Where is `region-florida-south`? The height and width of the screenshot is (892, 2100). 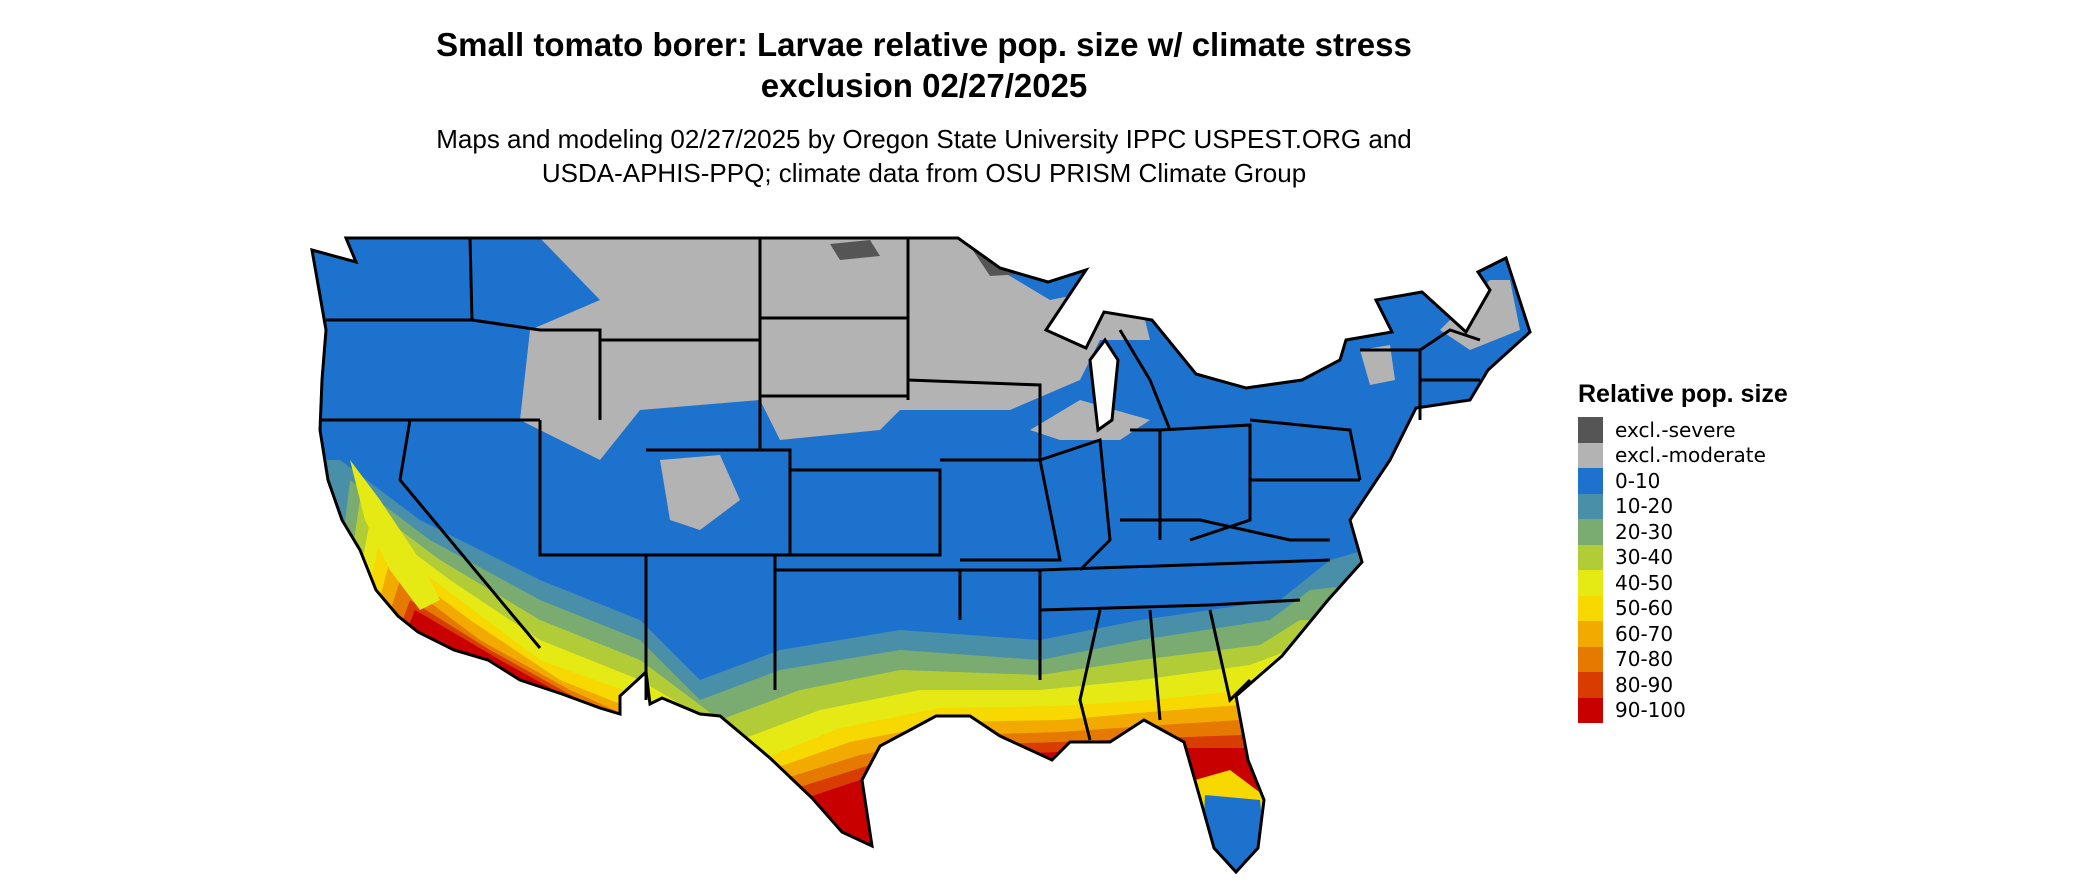 region-florida-south is located at coordinates (1235, 833).